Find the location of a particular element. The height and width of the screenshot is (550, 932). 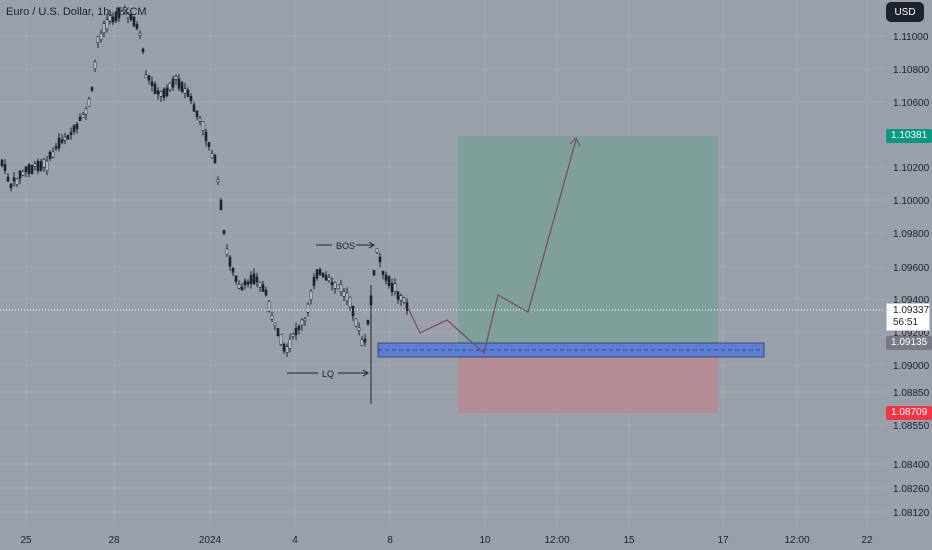

price-tick-label: 1.11000 is located at coordinates (911, 37).